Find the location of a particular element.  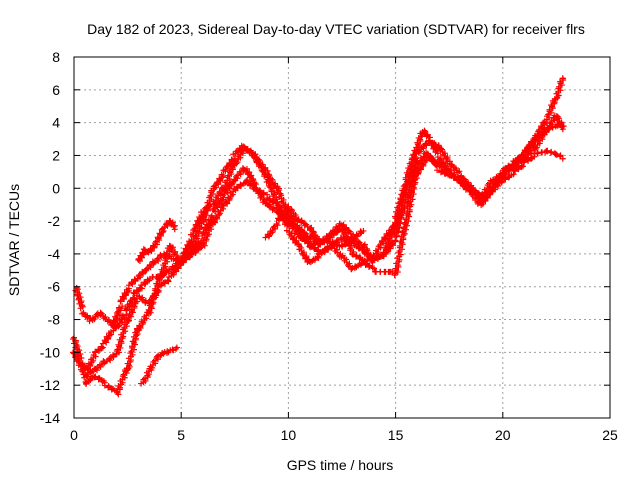

y-tick-label: -6 is located at coordinates (54, 287).